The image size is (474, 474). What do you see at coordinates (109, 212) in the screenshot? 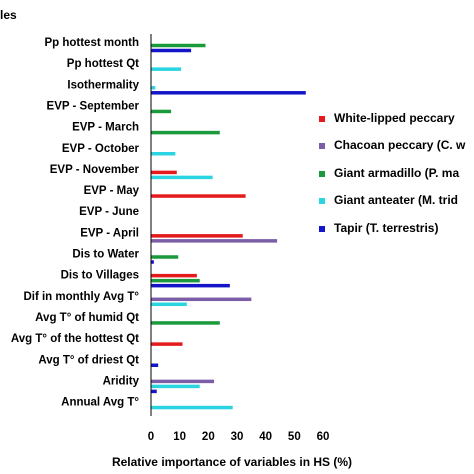
I see `category-label: EVP - June` at bounding box center [109, 212].